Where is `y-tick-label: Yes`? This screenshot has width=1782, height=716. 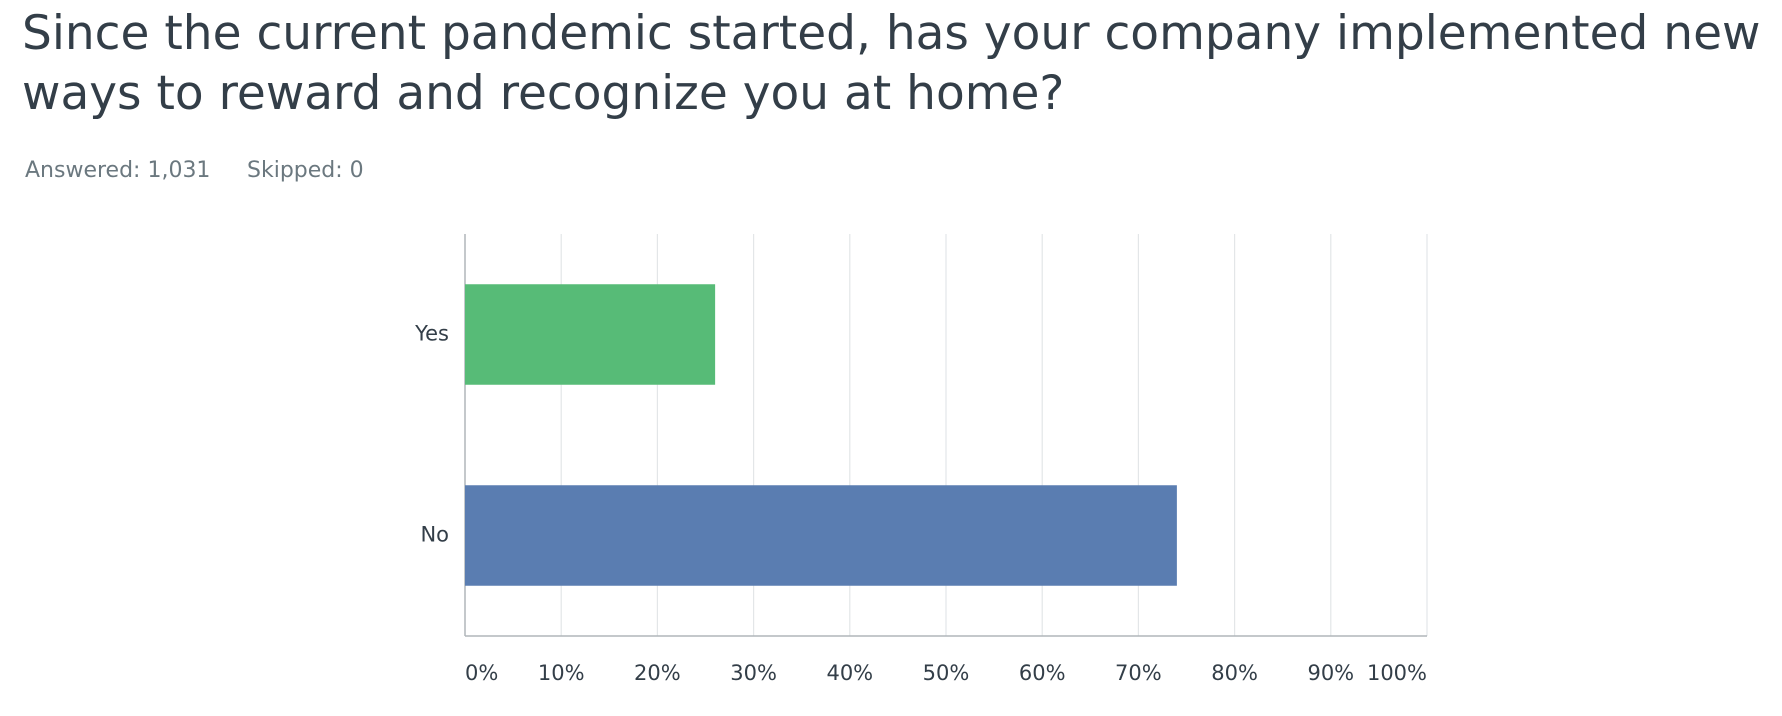
y-tick-label: Yes is located at coordinates (431, 334).